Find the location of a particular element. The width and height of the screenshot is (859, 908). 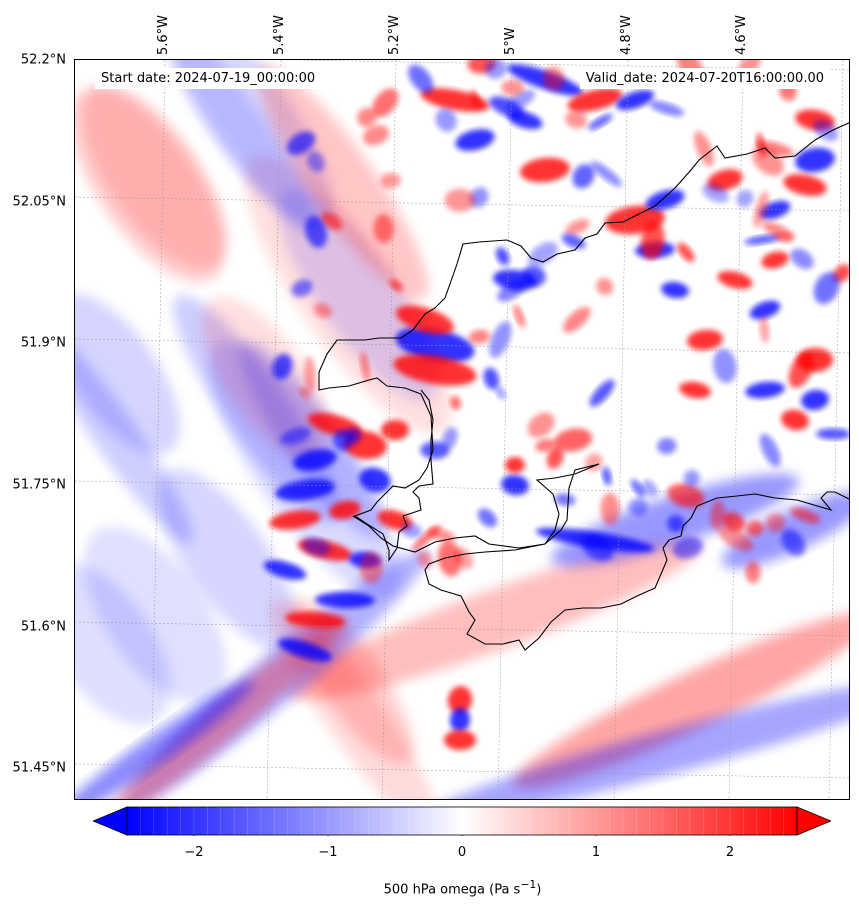

colorbar-tick-label: 2 is located at coordinates (730, 852).